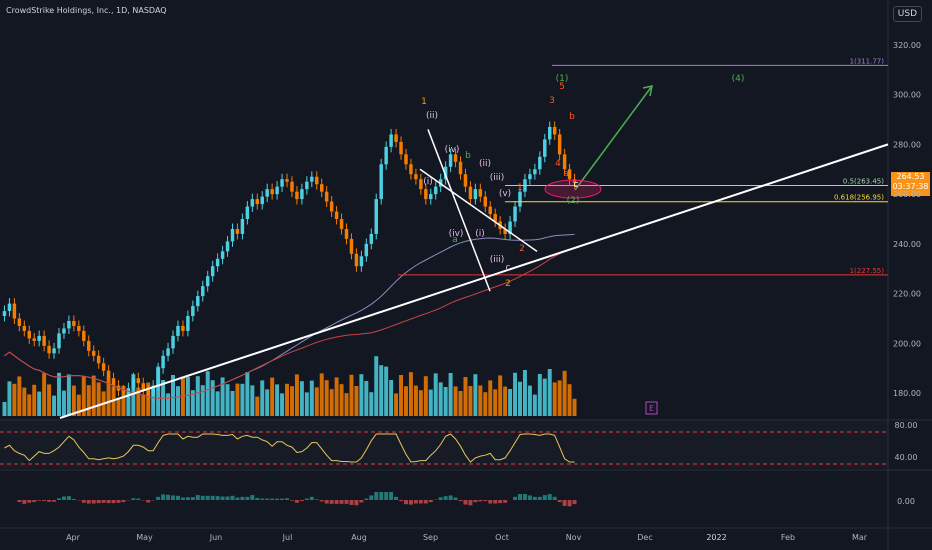 This screenshot has width=932, height=550. I want to click on fib-level-label: 0.618(256.95), so click(859, 198).